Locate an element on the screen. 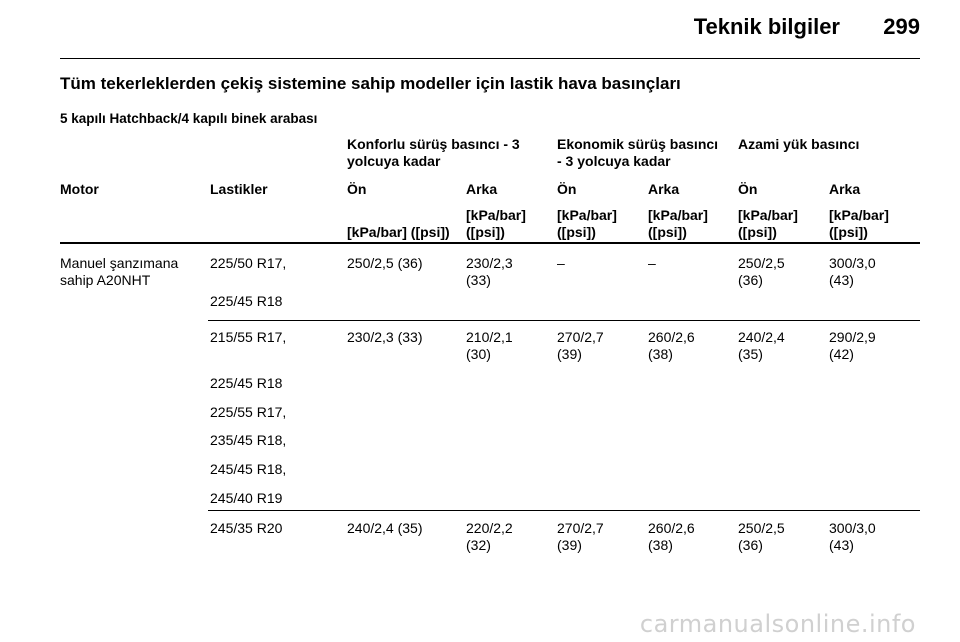 Image resolution: width=960 pixels, height=642 pixels. value-line: 230/2,3 is located at coordinates (489, 263).